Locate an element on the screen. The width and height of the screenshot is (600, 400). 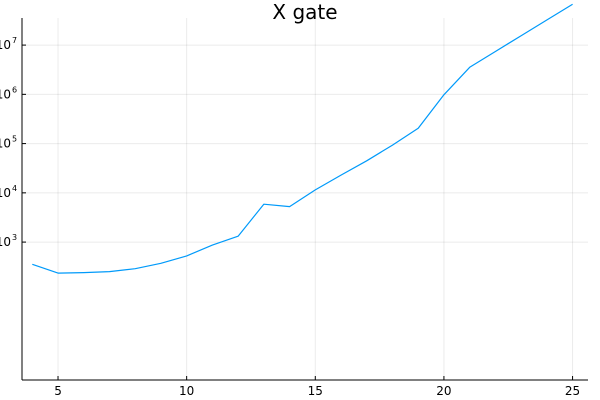
y-tick-exponent: 7 is located at coordinates (14, 40).